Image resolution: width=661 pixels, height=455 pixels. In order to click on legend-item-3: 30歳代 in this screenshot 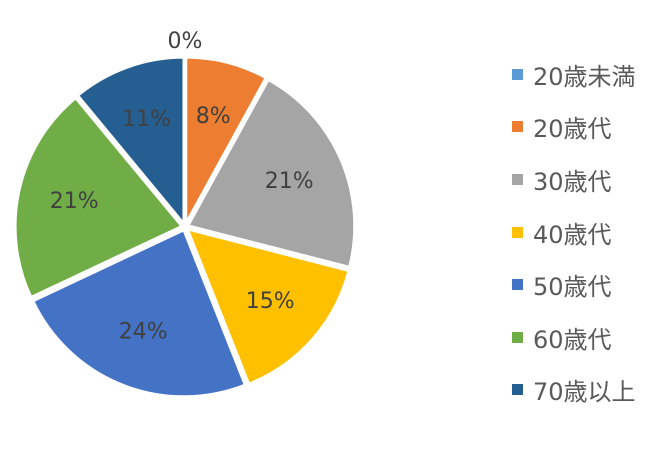, I will do `click(574, 179)`.